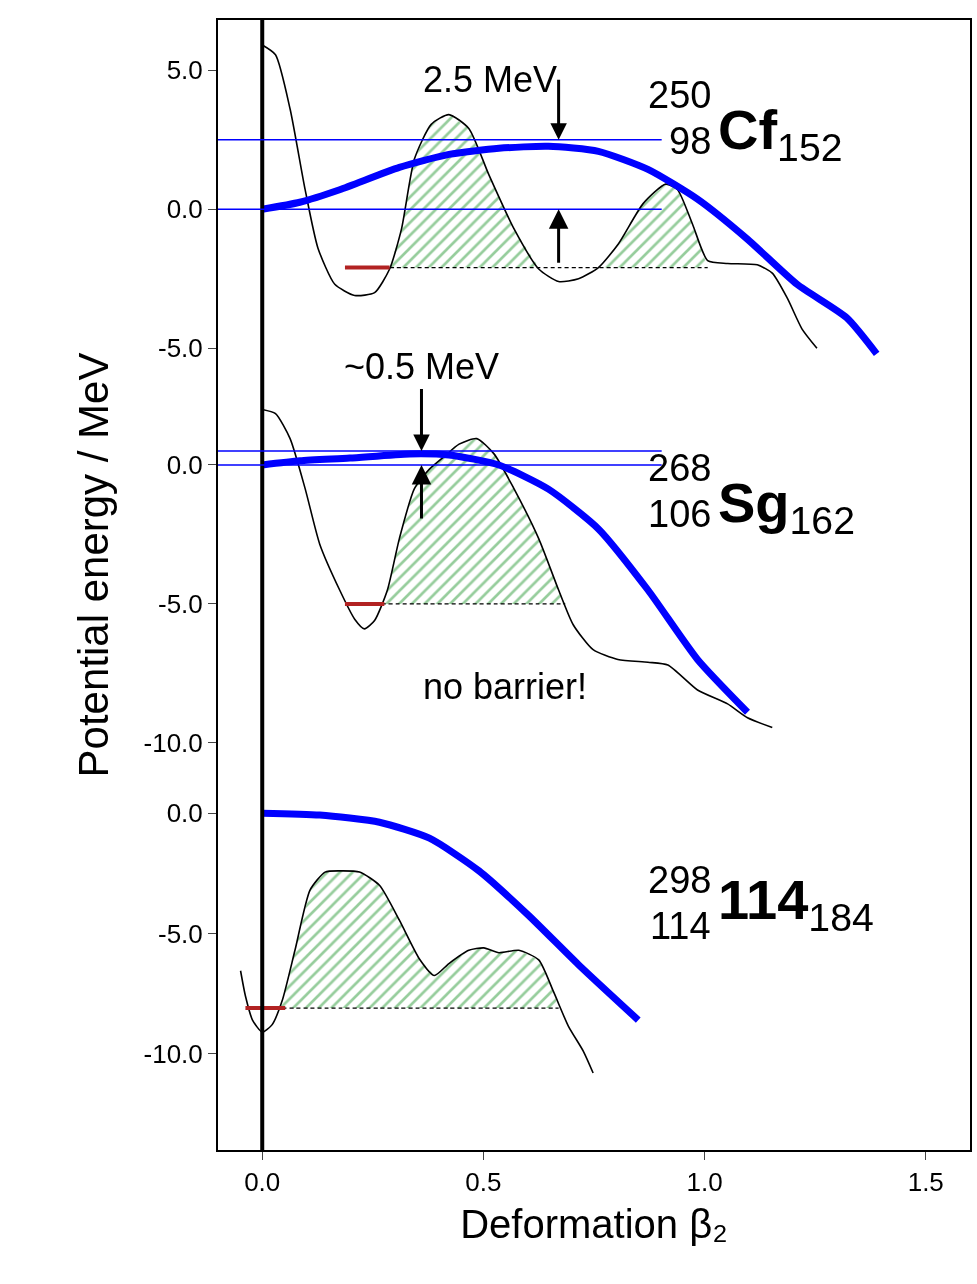  What do you see at coordinates (925, 1182) in the screenshot?
I see `x-tick-label: 1.5` at bounding box center [925, 1182].